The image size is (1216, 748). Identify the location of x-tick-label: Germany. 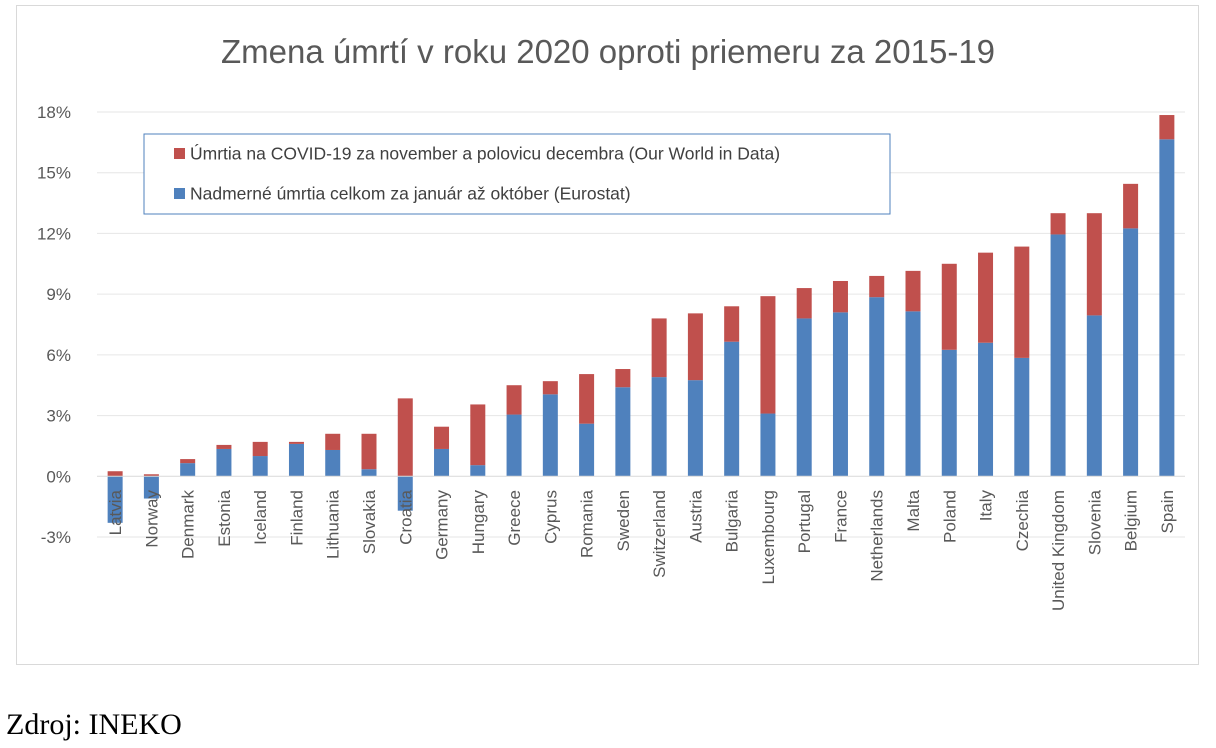
(442, 525).